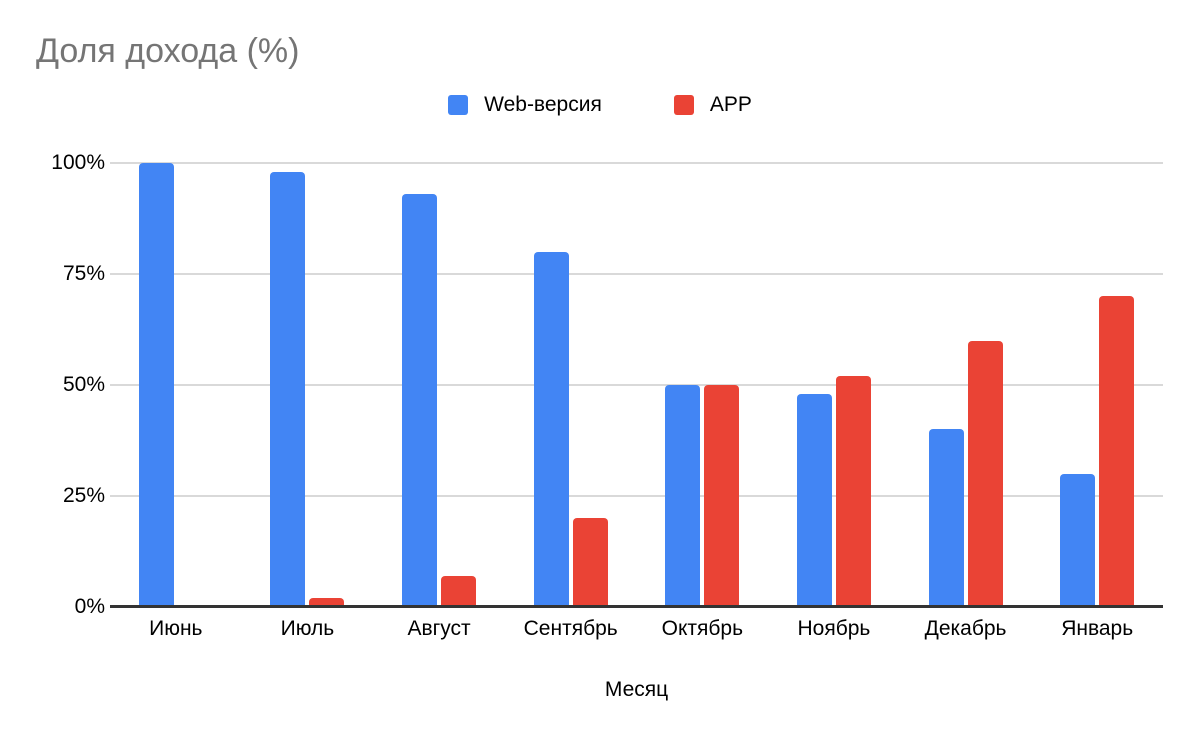 The width and height of the screenshot is (1200, 742). I want to click on legend-label-web: Web-версия, so click(543, 104).